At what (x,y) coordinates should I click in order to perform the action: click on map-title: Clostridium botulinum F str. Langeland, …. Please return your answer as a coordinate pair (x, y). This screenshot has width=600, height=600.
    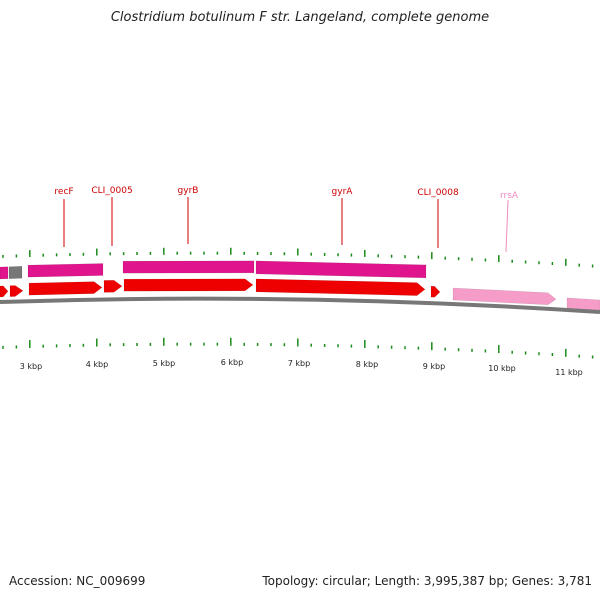
    Looking at the image, I should click on (300, 17).